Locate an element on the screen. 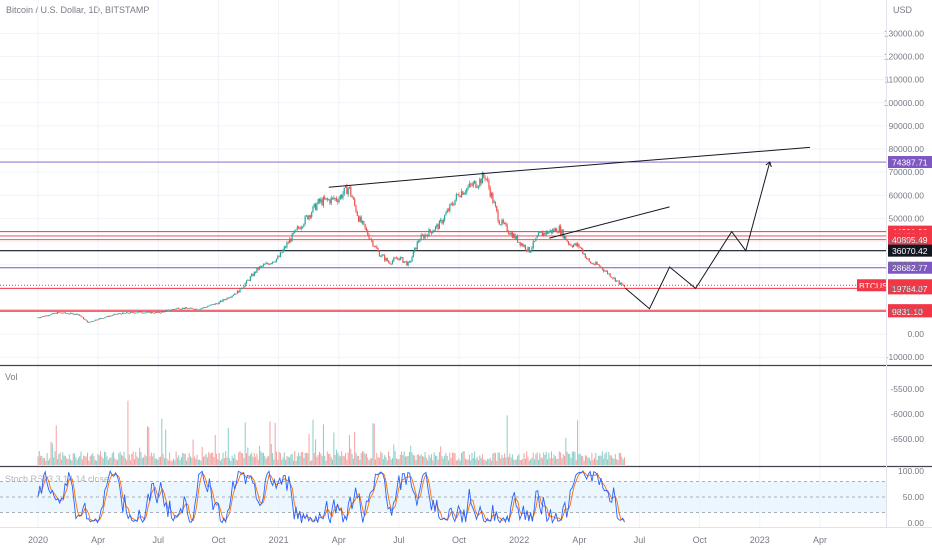  level-label: 40805.49 is located at coordinates (910, 240).